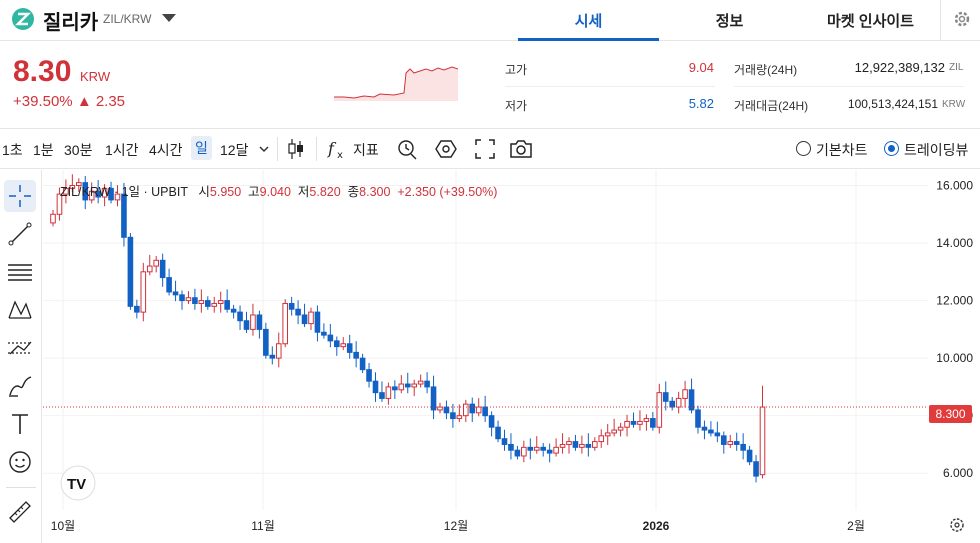 The height and width of the screenshot is (543, 980). I want to click on y-tick-label: 10.000, so click(954, 358).